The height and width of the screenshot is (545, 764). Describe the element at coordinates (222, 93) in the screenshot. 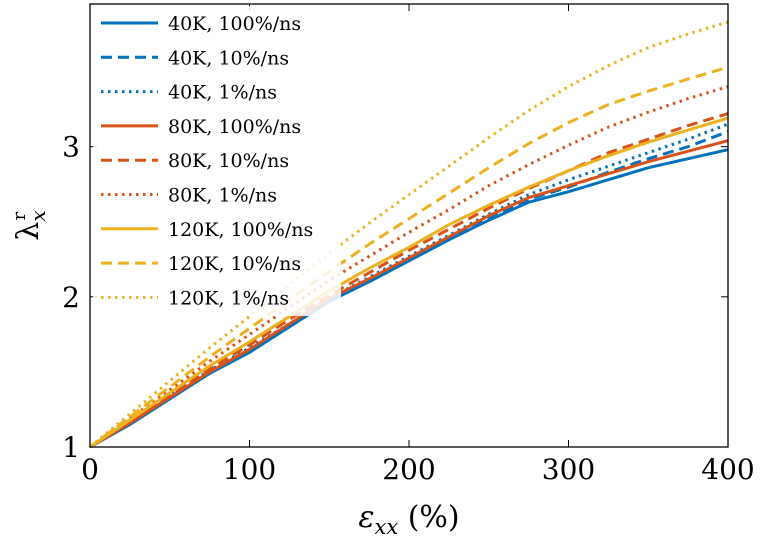

I see `legend-label: 40K, 1%/ns` at that location.